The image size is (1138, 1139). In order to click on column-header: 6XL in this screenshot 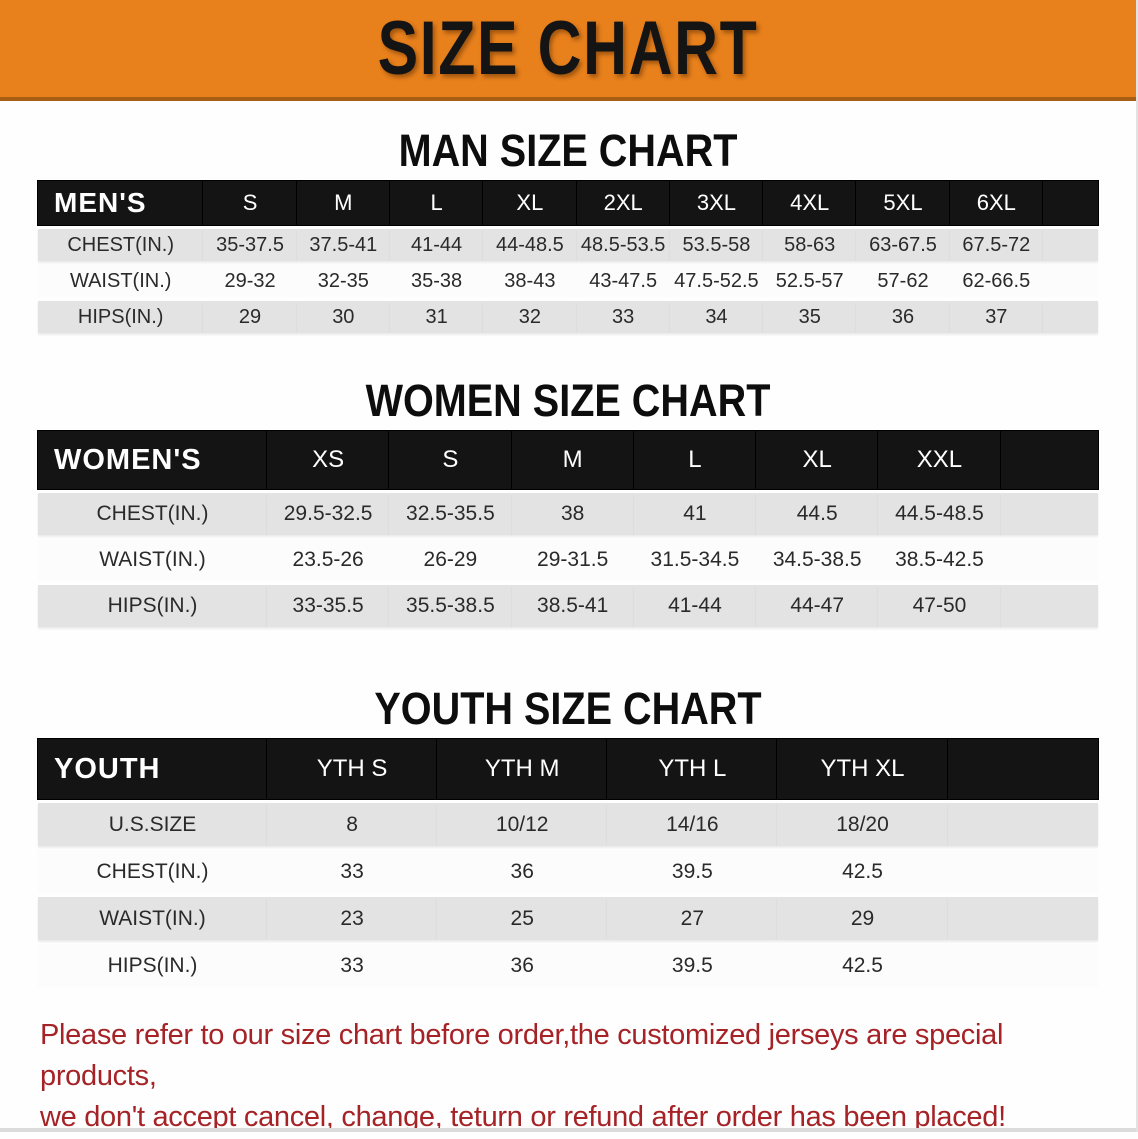, I will do `click(996, 203)`.